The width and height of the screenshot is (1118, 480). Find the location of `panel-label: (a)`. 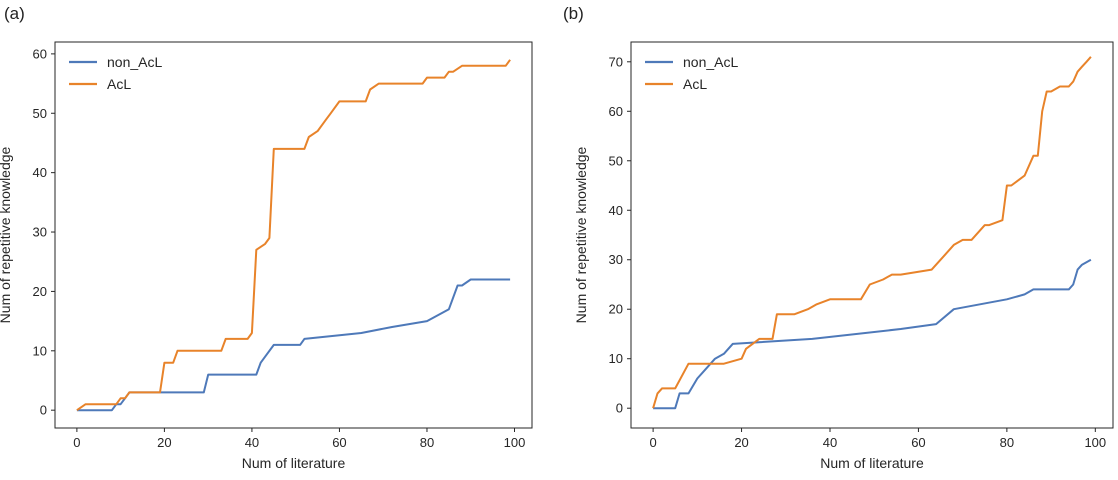

panel-label: (a) is located at coordinates (14, 13).